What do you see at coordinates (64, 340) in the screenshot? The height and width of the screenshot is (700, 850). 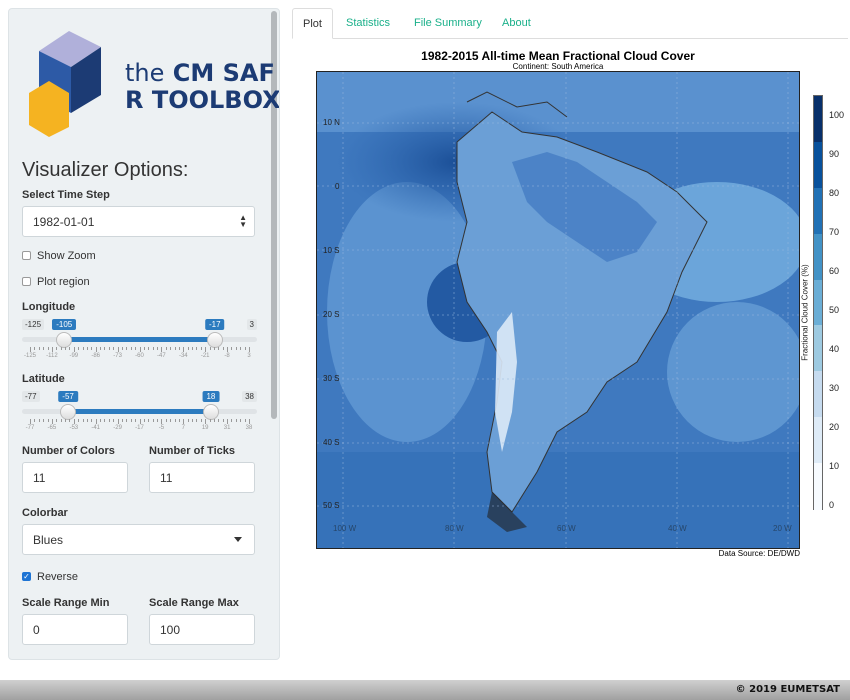 I see `longitude-from-handle` at bounding box center [64, 340].